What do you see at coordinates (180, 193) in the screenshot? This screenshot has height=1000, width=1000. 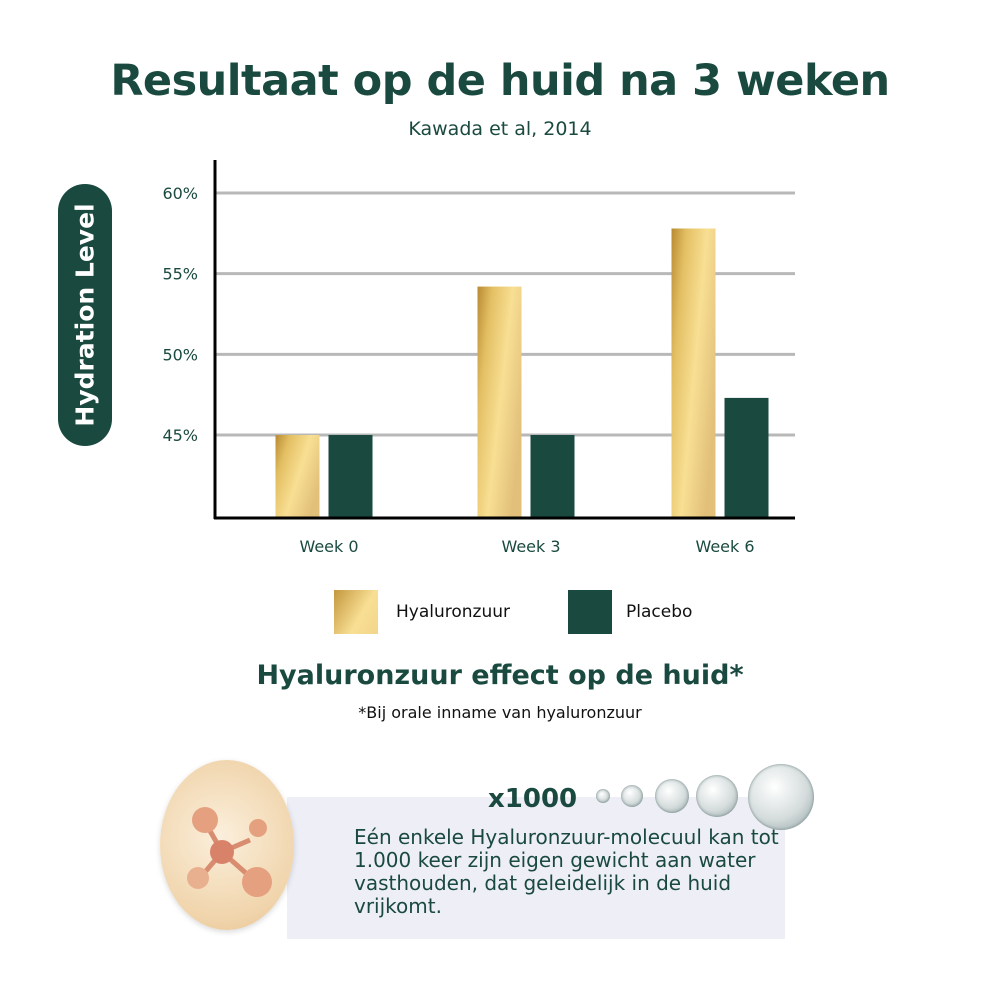 I see `y-tick-label: 60%` at bounding box center [180, 193].